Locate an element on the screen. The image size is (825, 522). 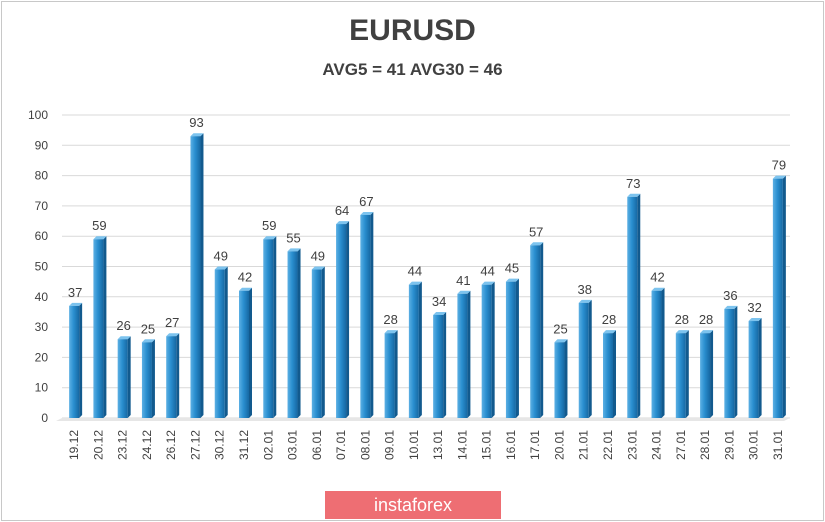
x-tick-label: 19.12 is located at coordinates (74, 445).